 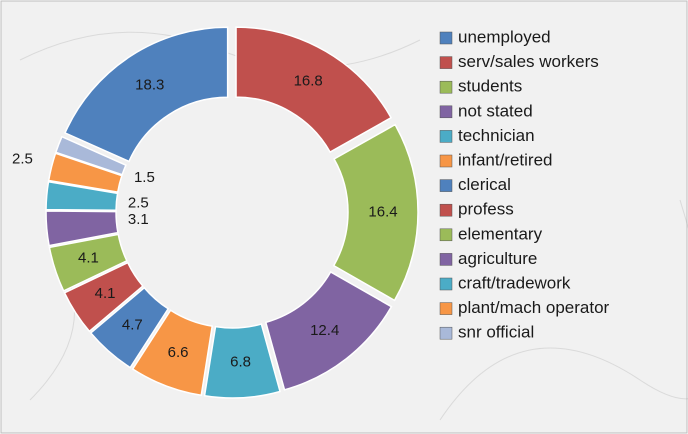 I want to click on legend-label: not stated, so click(x=495, y=110).